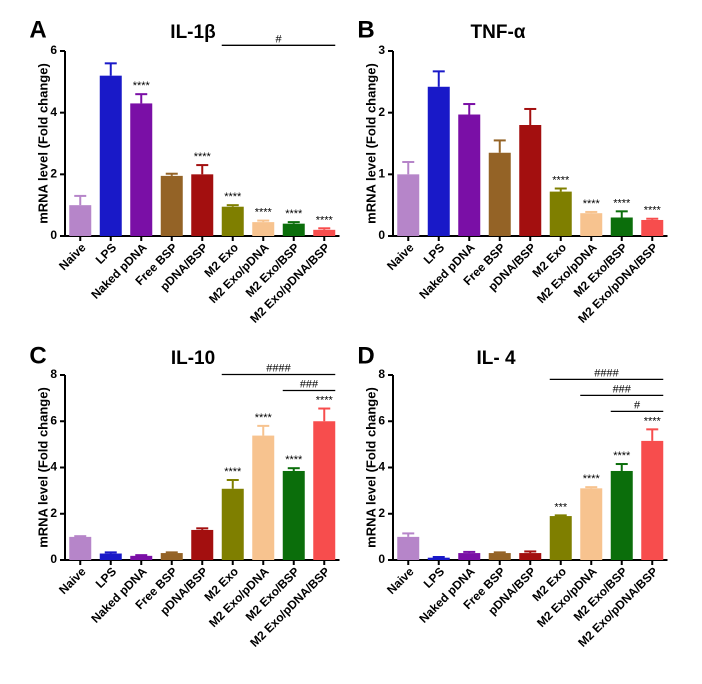 The width and height of the screenshot is (702, 684). Describe the element at coordinates (498, 32) in the screenshot. I see `panel-title: TNF-α` at that location.